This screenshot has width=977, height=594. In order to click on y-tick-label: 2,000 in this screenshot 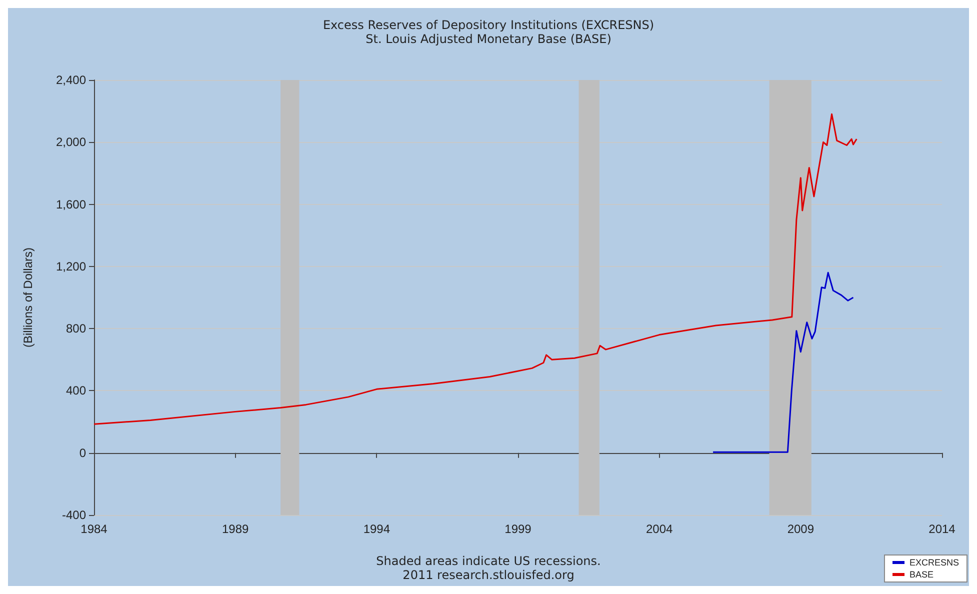, I will do `click(71, 142)`.